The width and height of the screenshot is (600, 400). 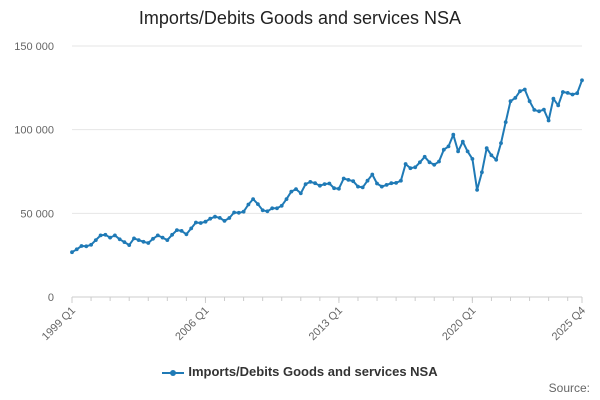 What do you see at coordinates (569, 388) in the screenshot?
I see `source-label: Source:` at bounding box center [569, 388].